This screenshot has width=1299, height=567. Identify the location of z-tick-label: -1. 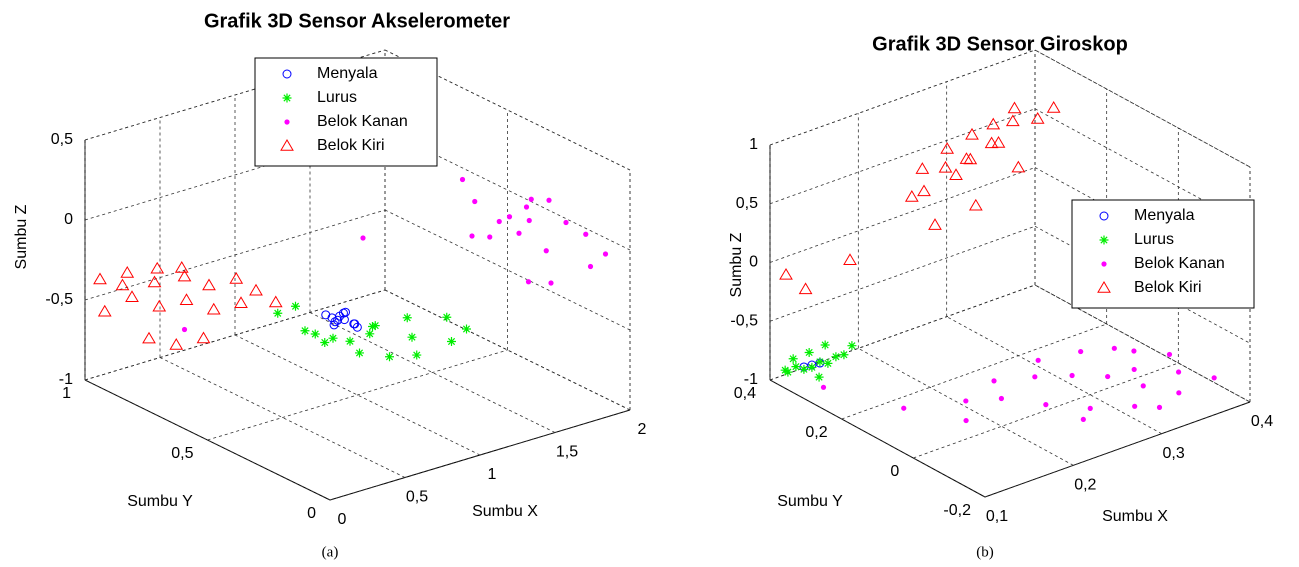
(66, 379).